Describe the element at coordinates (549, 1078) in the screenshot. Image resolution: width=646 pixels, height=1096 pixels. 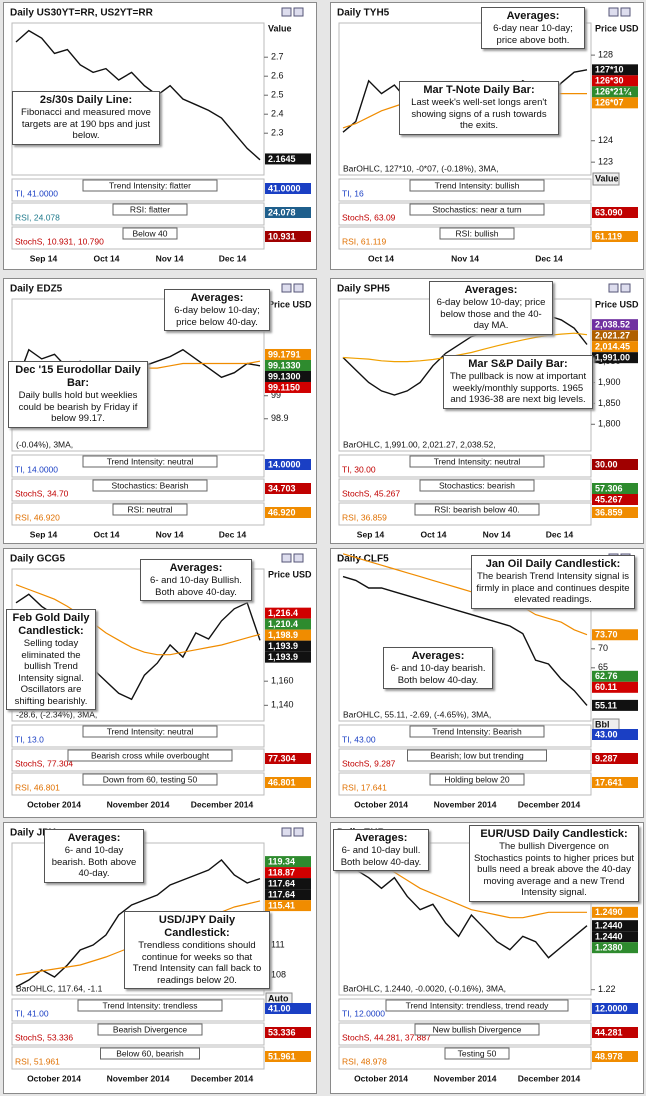
I see `x-tick-label: December 2014` at that location.